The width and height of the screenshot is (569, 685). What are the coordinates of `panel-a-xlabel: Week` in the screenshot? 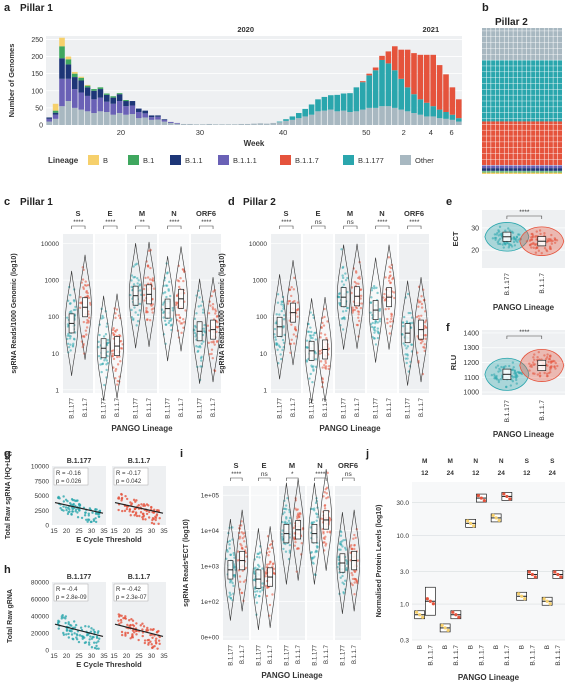 It's located at (254, 143).